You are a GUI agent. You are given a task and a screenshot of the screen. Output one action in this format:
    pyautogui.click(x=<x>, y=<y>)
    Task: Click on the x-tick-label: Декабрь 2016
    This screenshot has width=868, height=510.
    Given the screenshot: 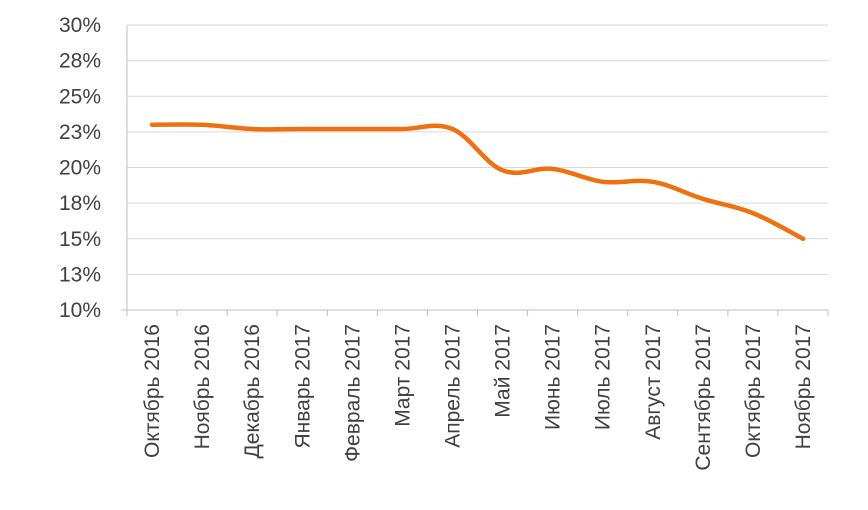 What is the action you would take?
    pyautogui.click(x=252, y=391)
    